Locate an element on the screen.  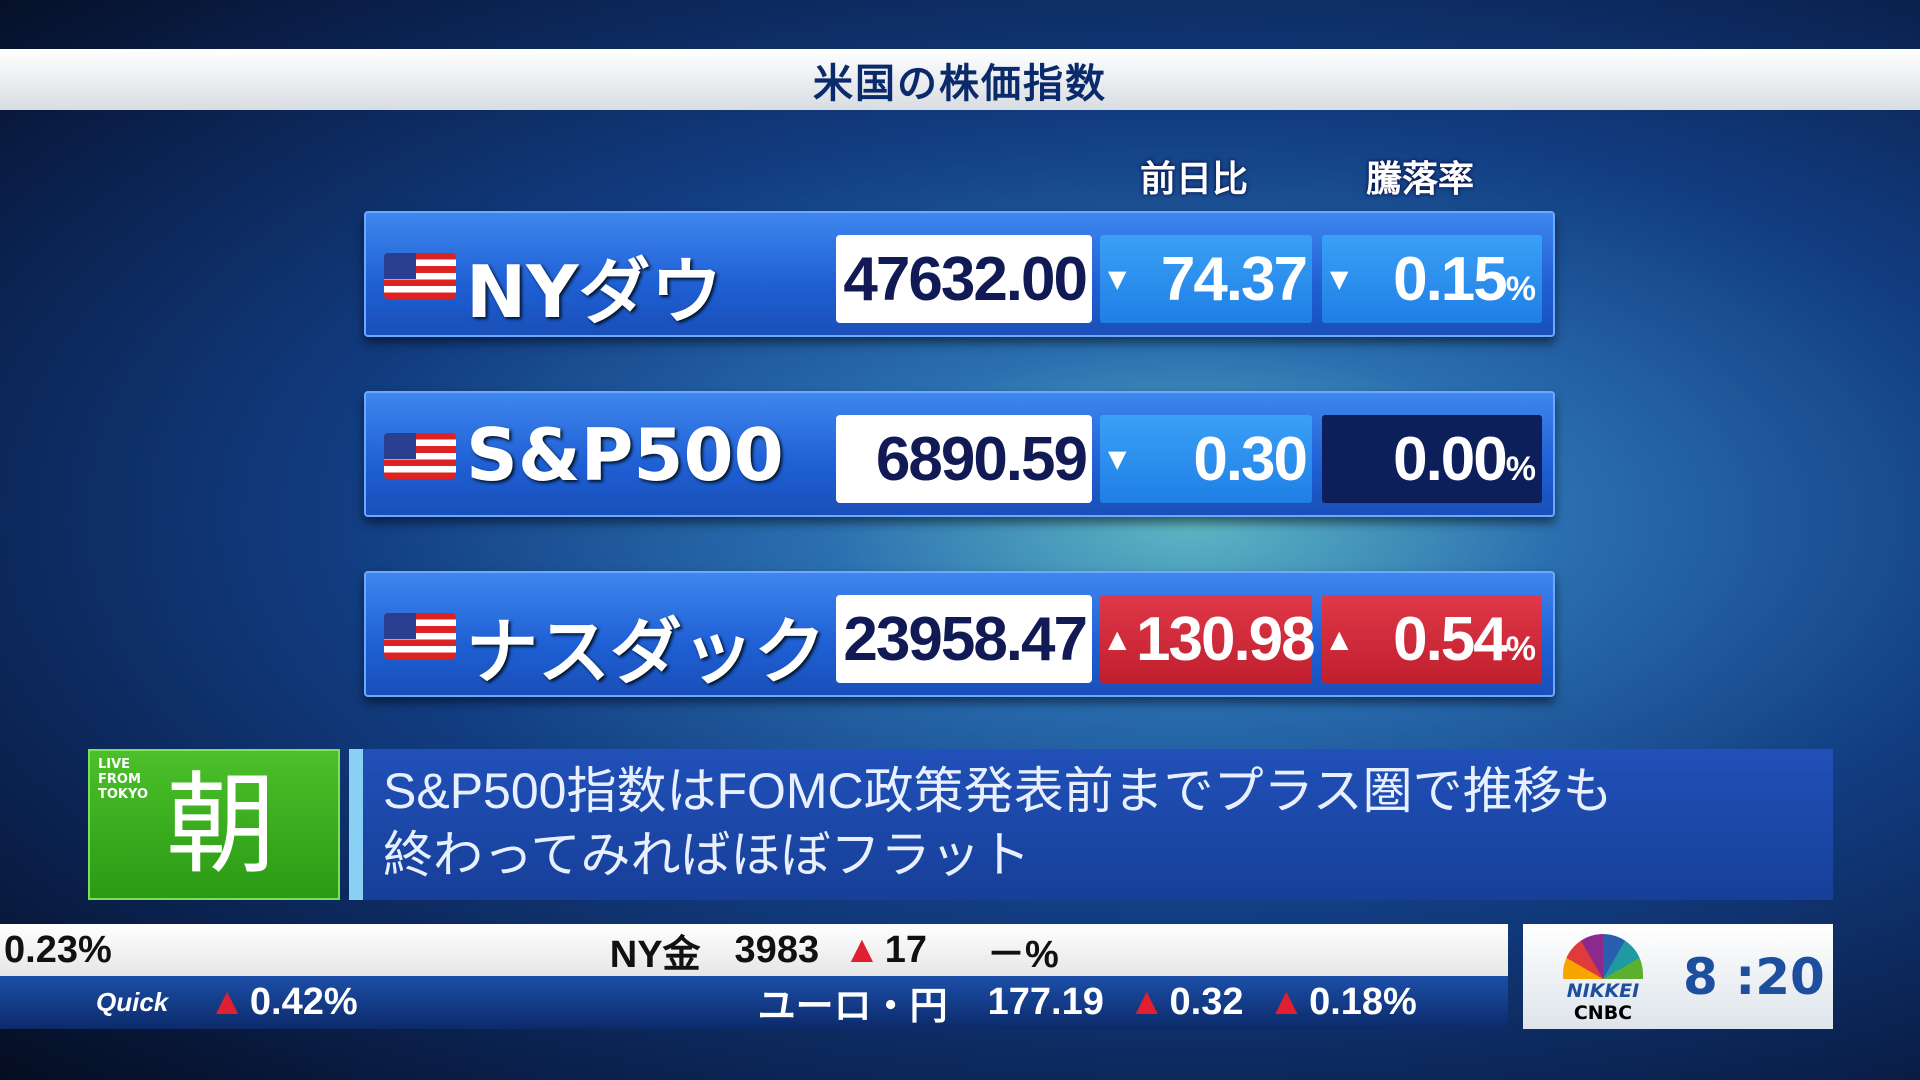
change-box: ▼ 74.37 is located at coordinates (1206, 279).